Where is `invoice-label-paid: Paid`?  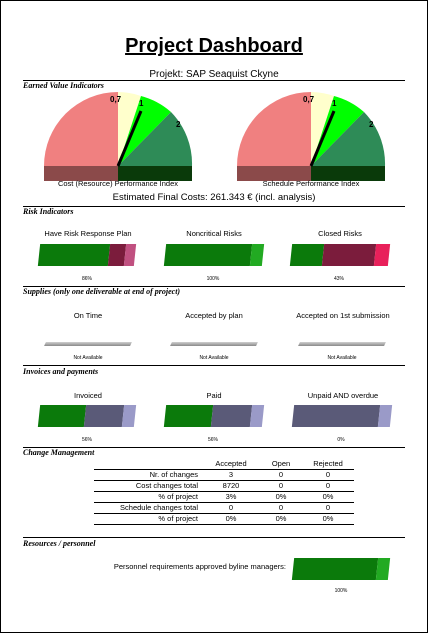
invoice-label-paid: Paid is located at coordinates (214, 395).